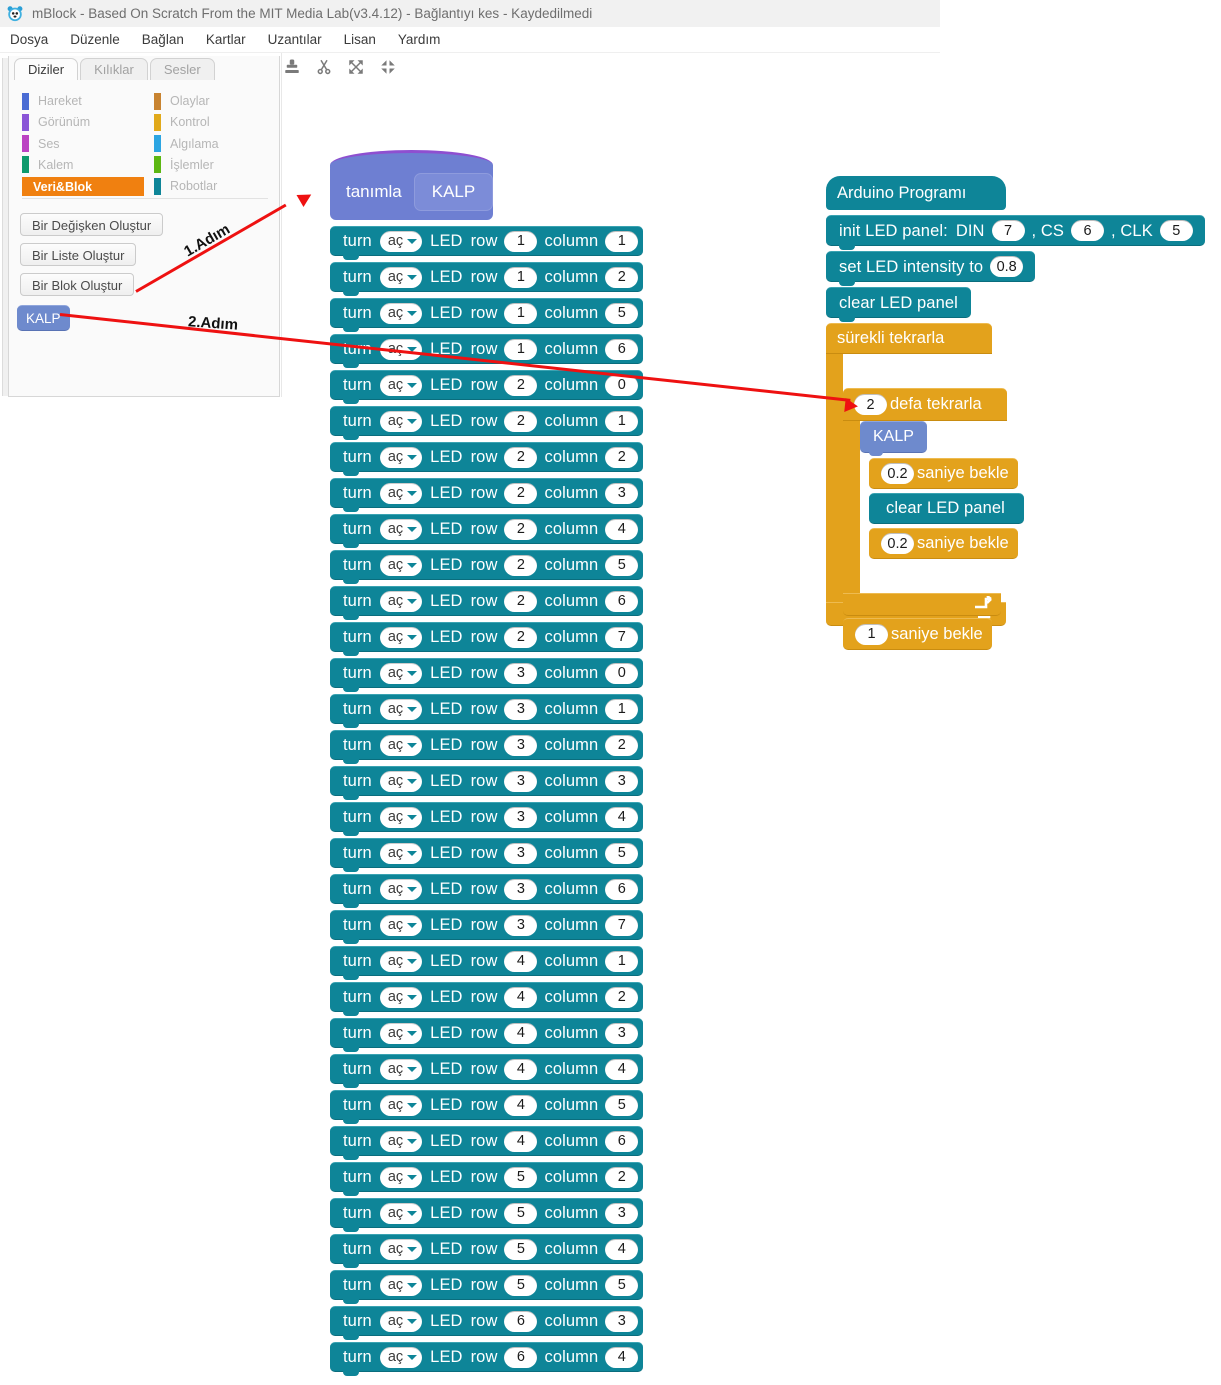  What do you see at coordinates (486, 1251) in the screenshot?
I see `turn-led-block: turn aç LED row 5 column 4` at bounding box center [486, 1251].